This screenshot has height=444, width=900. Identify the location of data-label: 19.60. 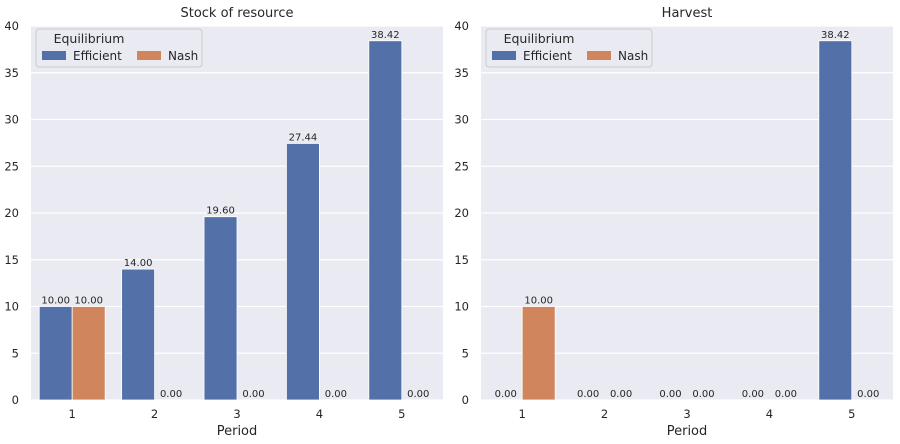
(220, 211).